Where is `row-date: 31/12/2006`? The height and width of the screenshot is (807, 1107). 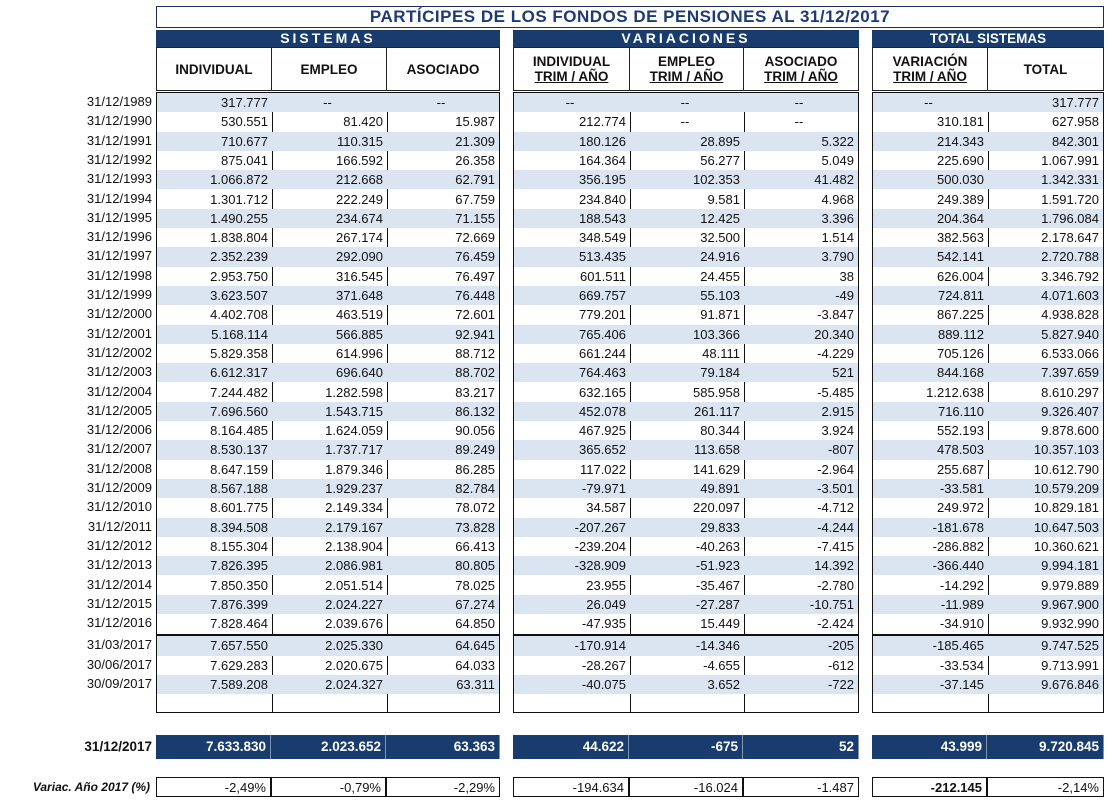
row-date: 31/12/2006 is located at coordinates (119, 430).